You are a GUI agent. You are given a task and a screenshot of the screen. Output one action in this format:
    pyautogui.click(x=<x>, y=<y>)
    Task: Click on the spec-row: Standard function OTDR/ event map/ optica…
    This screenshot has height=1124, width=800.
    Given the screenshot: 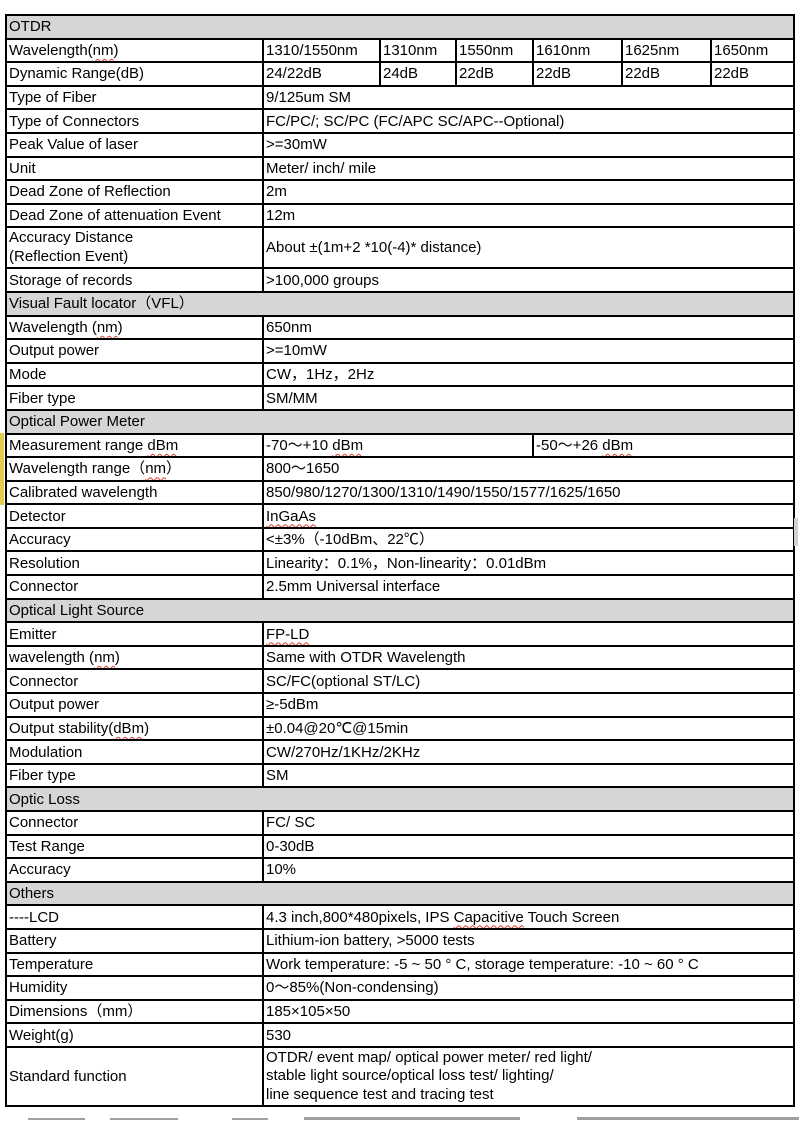 What is the action you would take?
    pyautogui.click(x=400, y=1076)
    